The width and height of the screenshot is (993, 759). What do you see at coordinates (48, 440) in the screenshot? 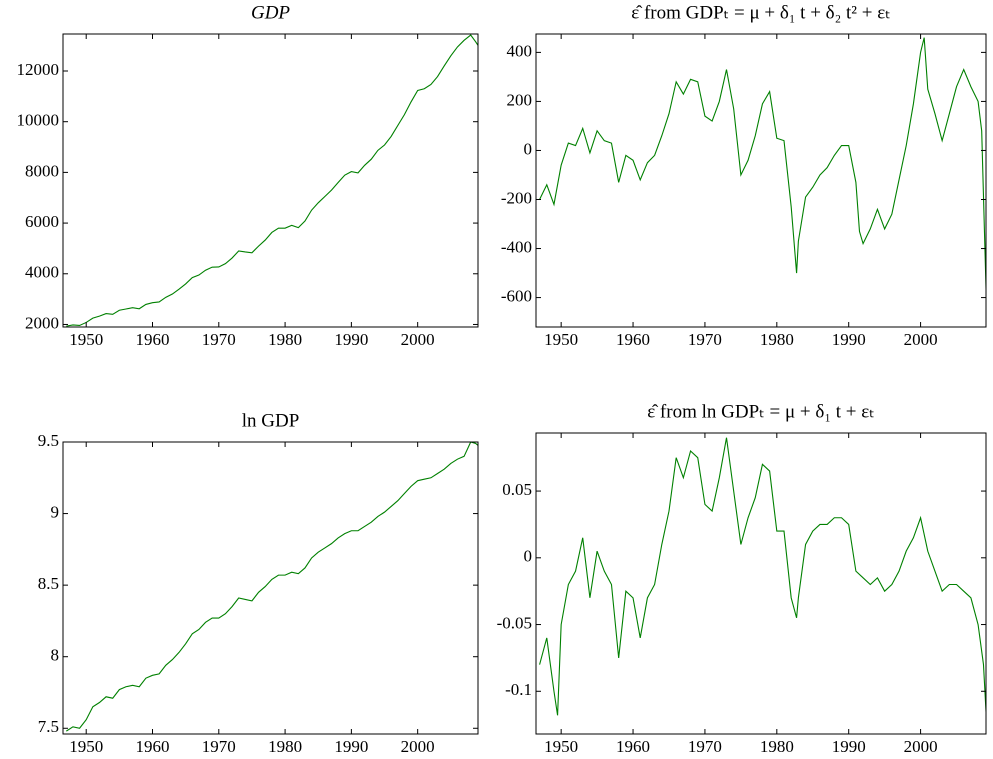
I see `y-tick-label: 9.5` at bounding box center [48, 440].